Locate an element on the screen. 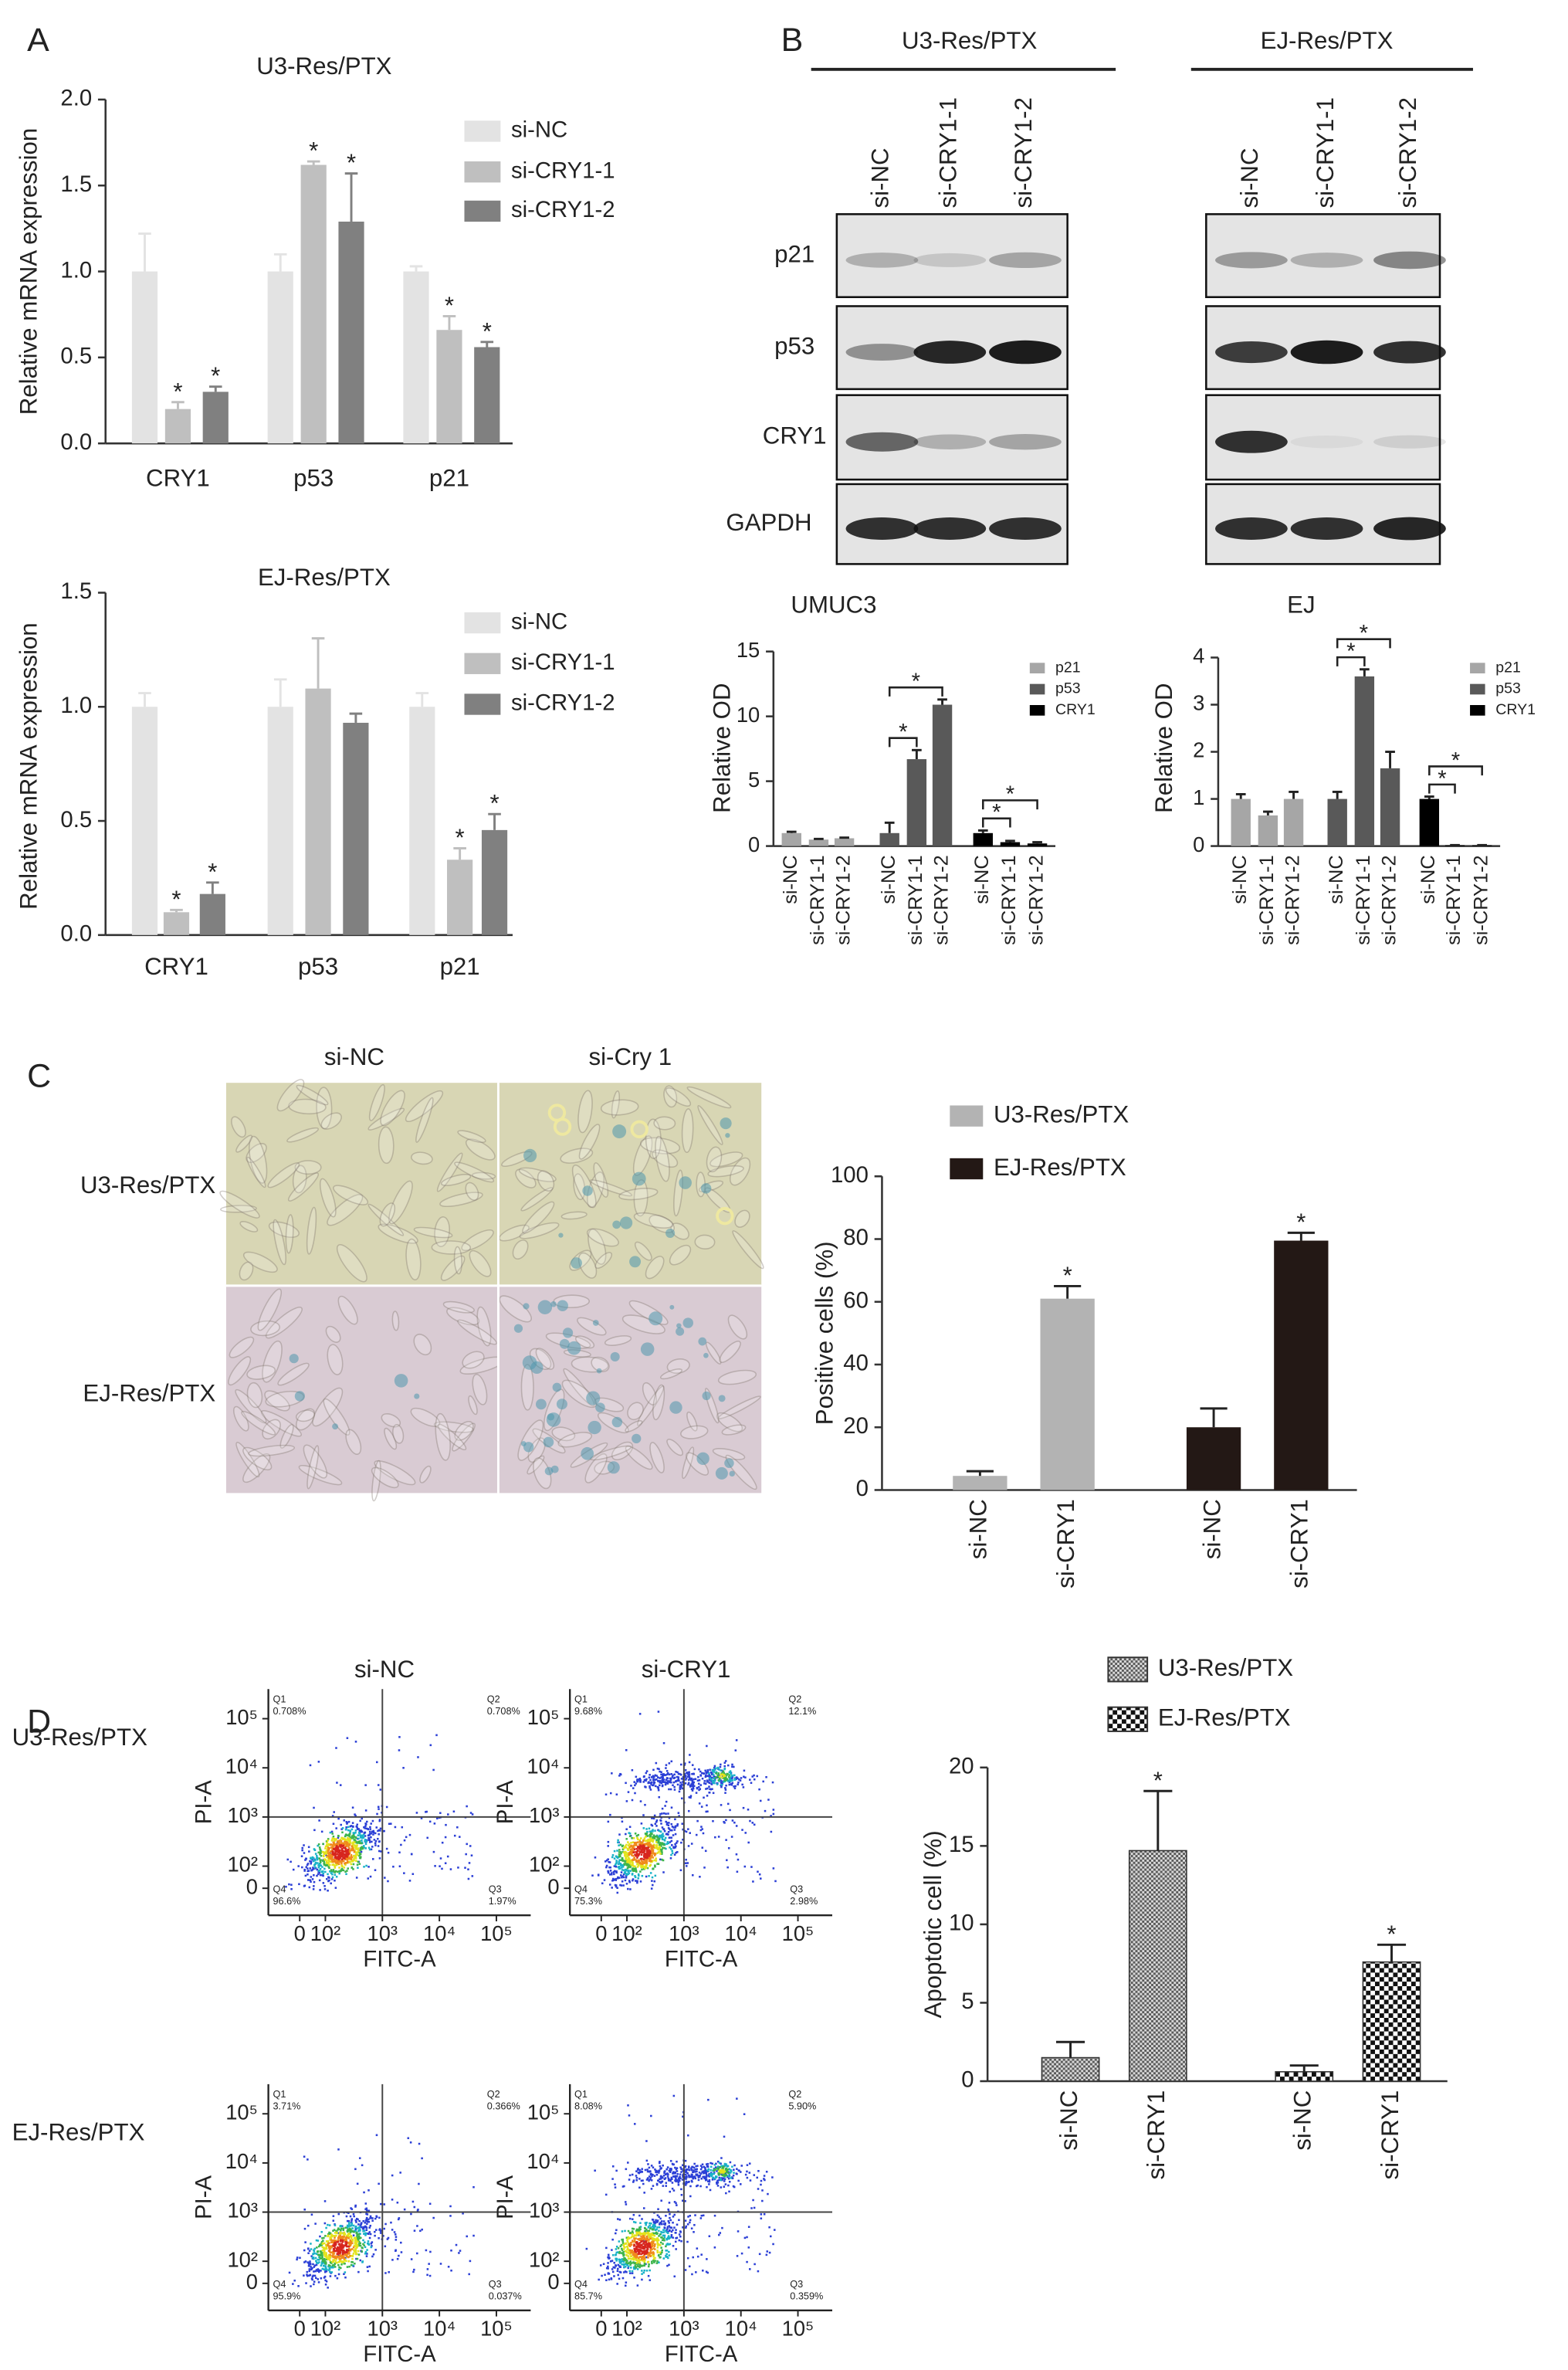  legend-label: si-NC is located at coordinates (539, 621).